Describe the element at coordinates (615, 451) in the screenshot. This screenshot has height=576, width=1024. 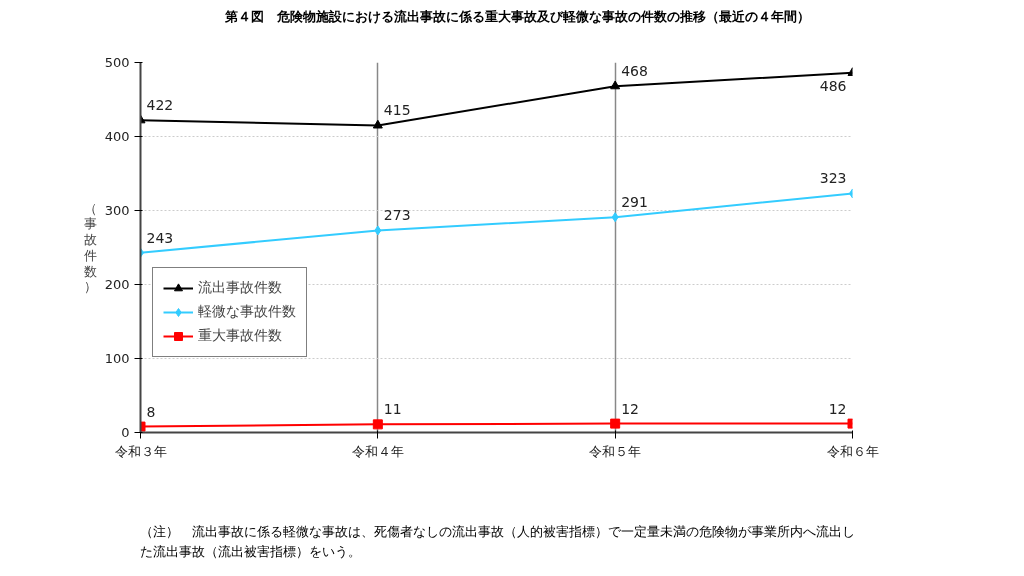
I see `x-tick-label: 令和５年` at that location.